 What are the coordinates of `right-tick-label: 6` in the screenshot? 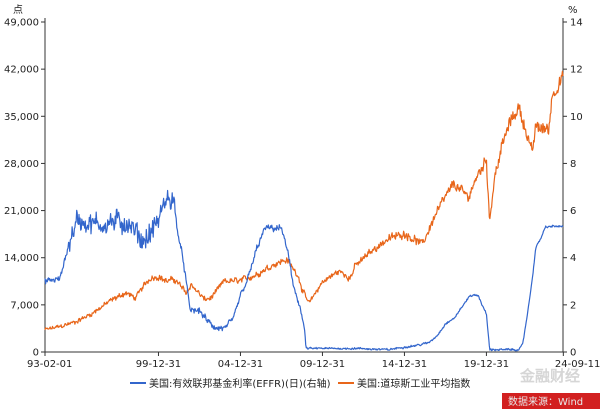 It's located at (573, 211).